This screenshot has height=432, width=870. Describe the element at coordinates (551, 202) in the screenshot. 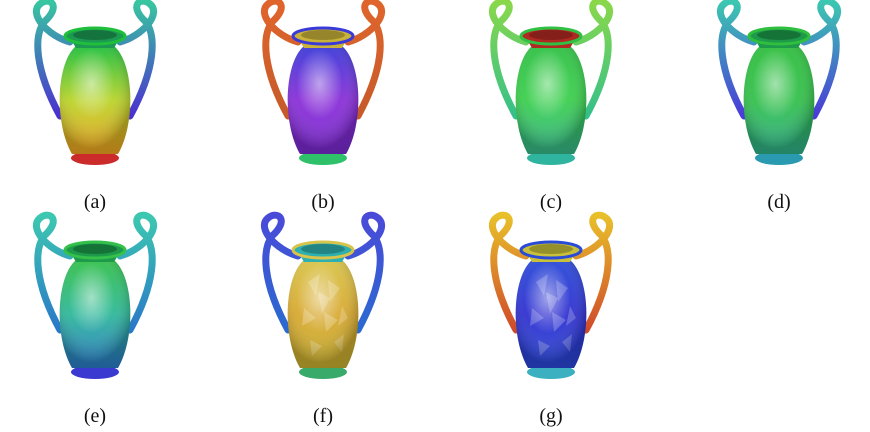

I see `caption-c: (c)` at that location.